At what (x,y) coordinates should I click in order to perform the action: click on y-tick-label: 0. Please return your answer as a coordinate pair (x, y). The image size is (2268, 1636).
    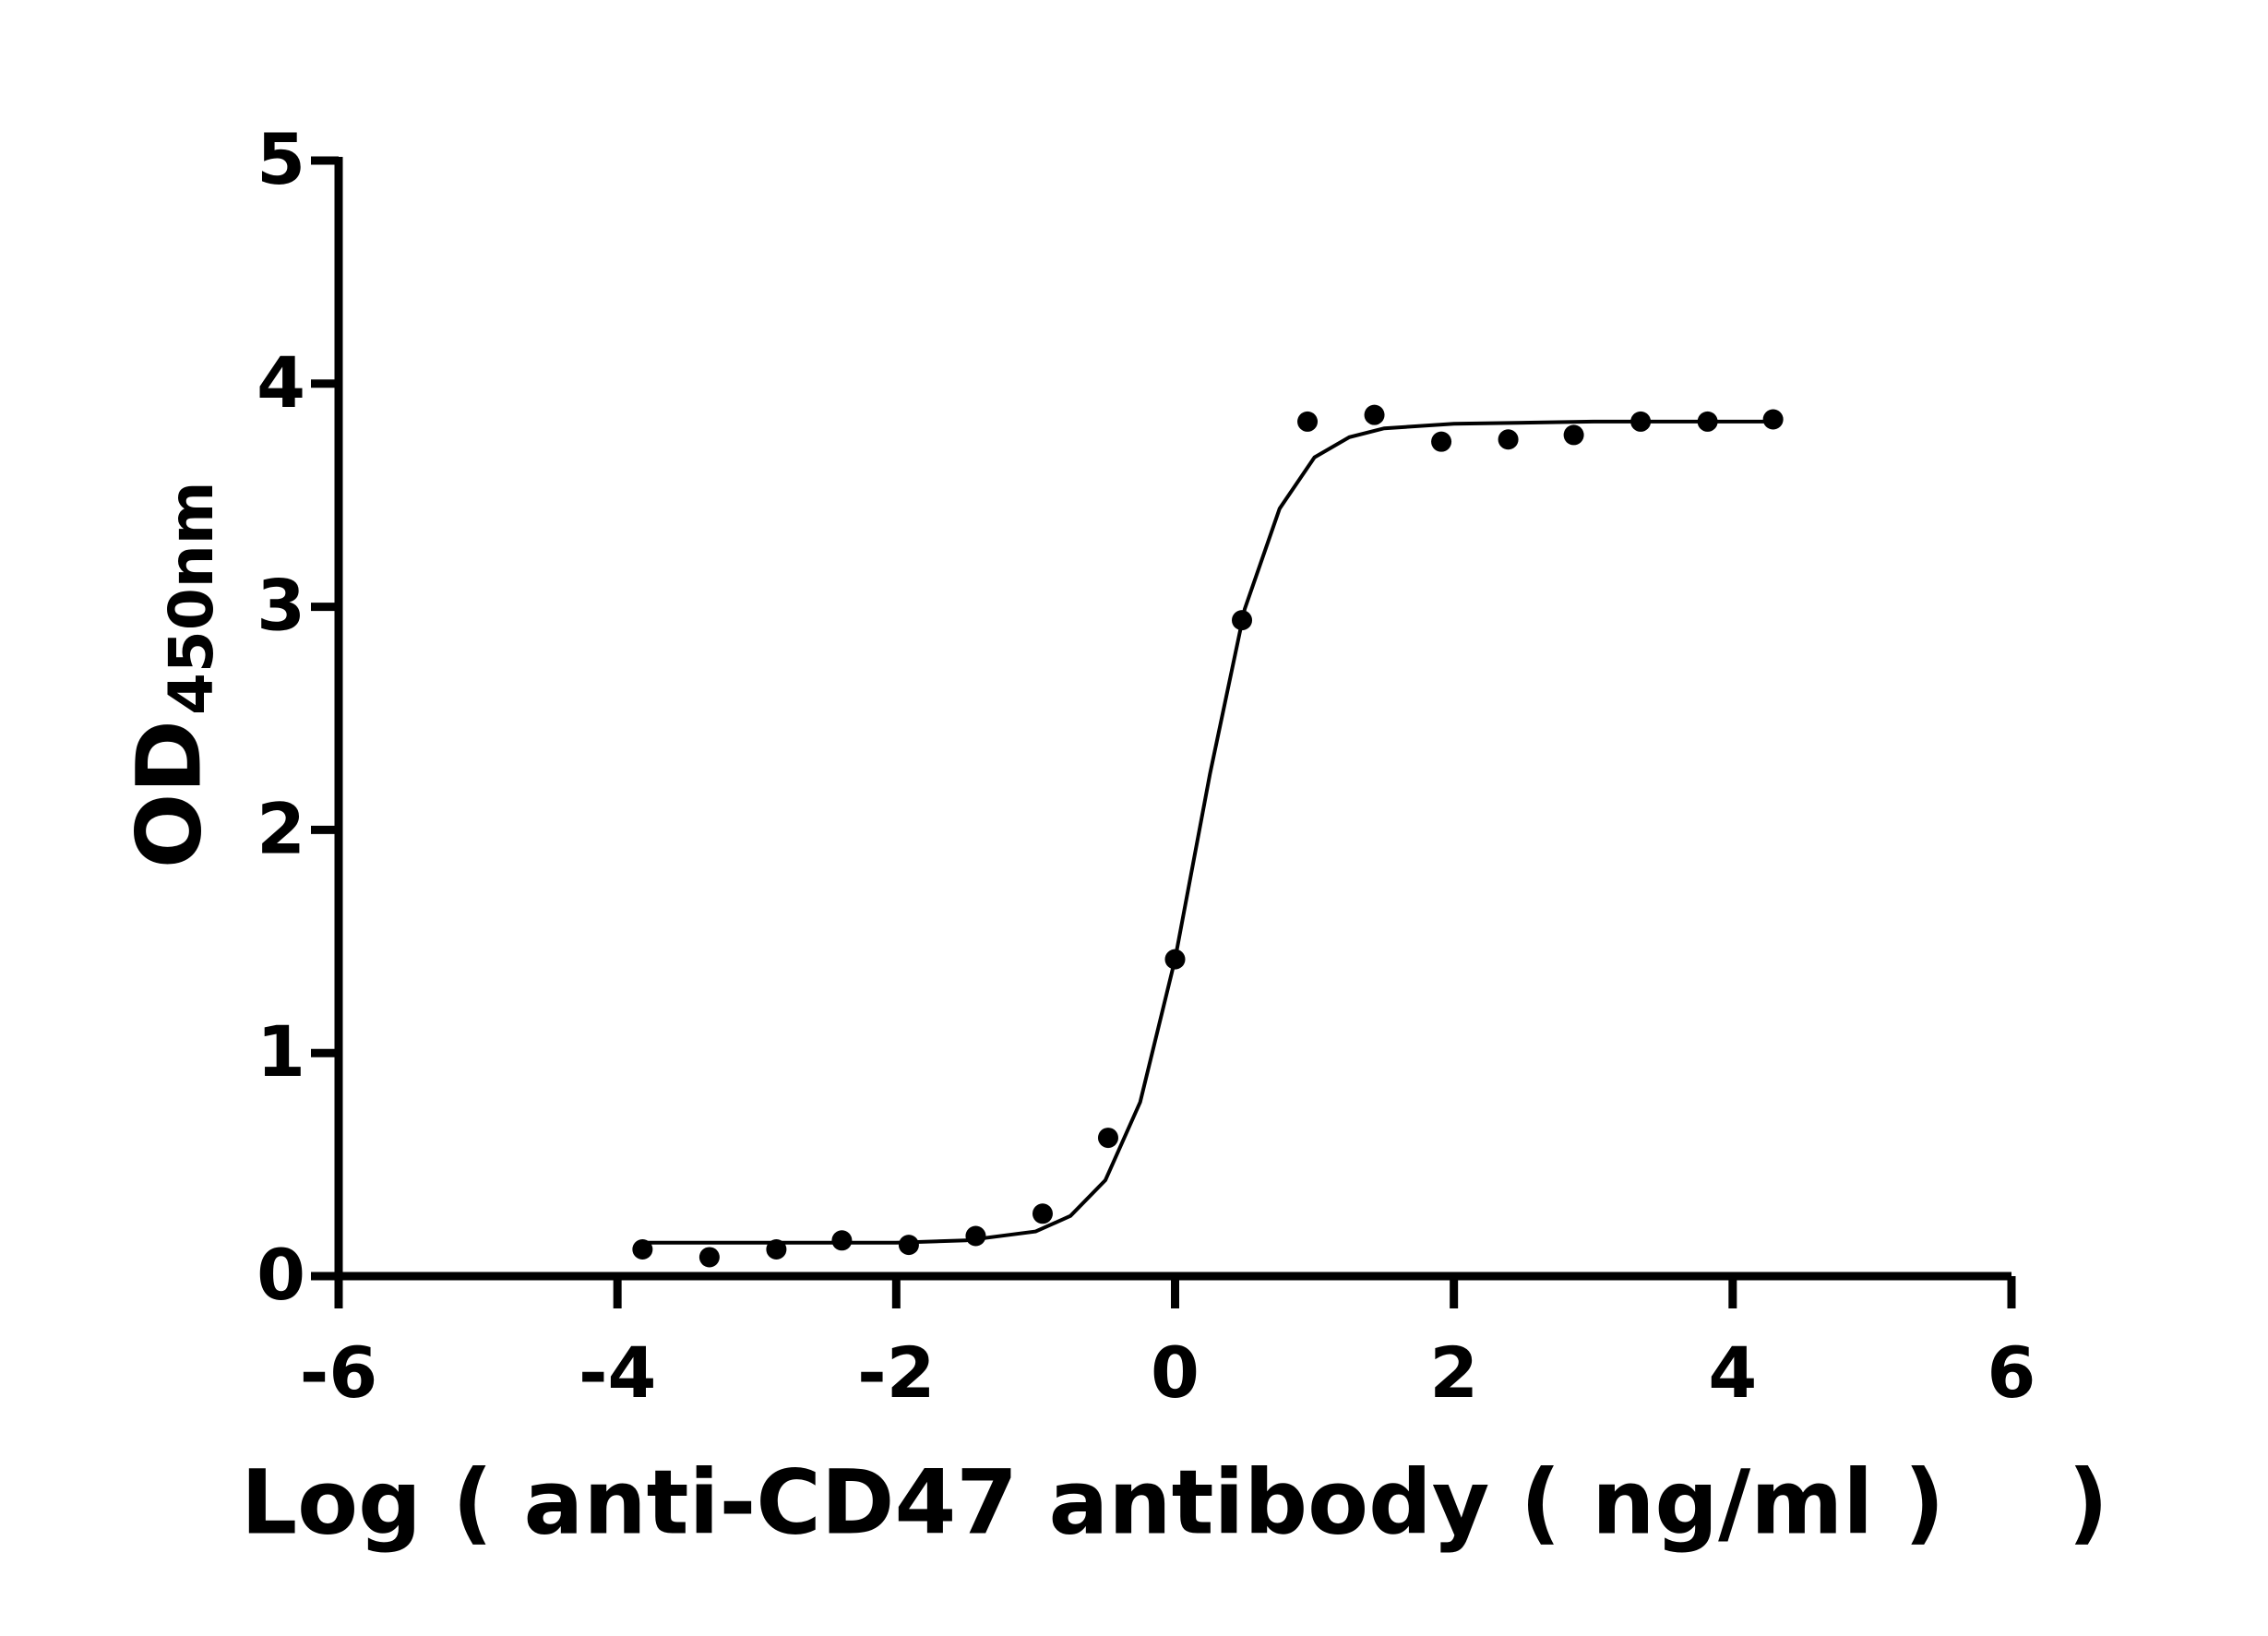
    Looking at the image, I should click on (281, 1275).